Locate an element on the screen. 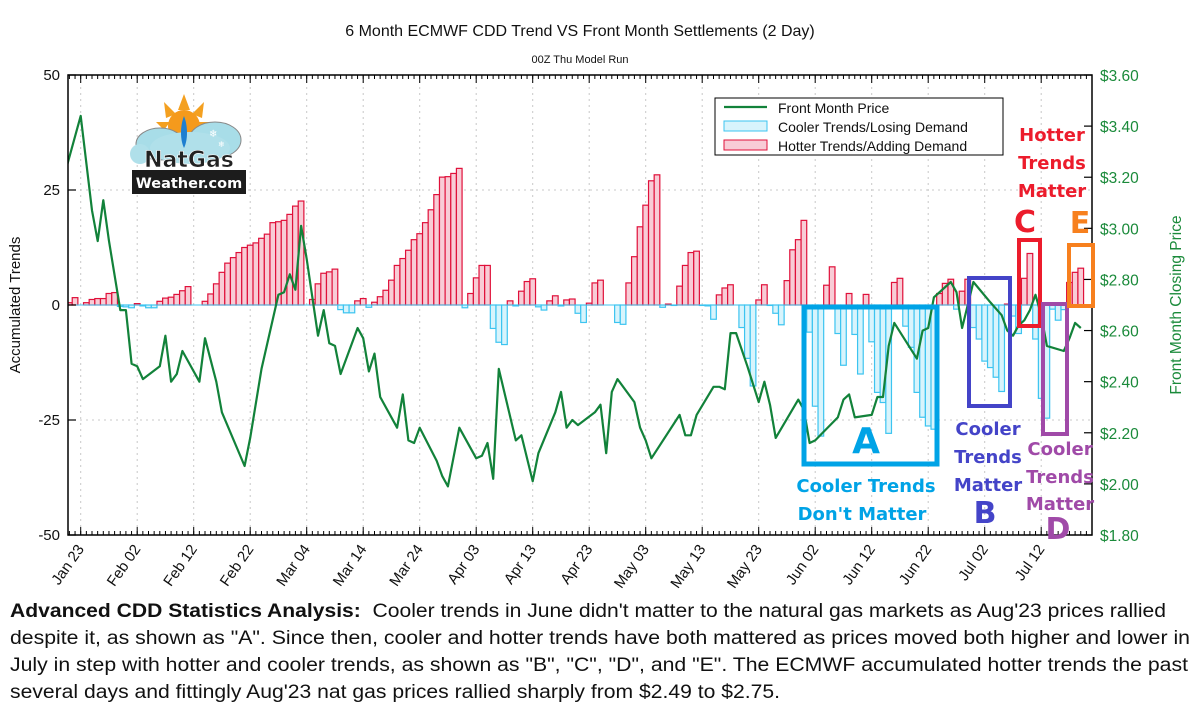 This screenshot has height=716, width=1200. annotation-a-text-2: Don't Matter is located at coordinates (862, 514).